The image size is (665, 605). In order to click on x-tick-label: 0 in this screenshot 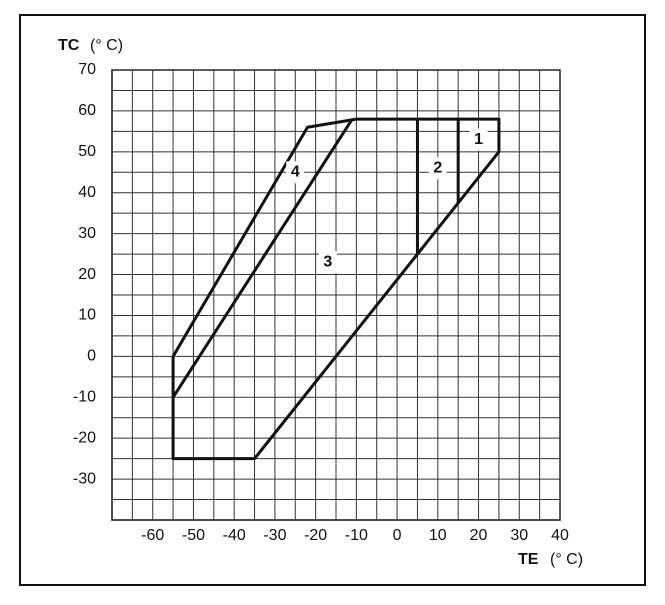, I will do `click(397, 535)`.